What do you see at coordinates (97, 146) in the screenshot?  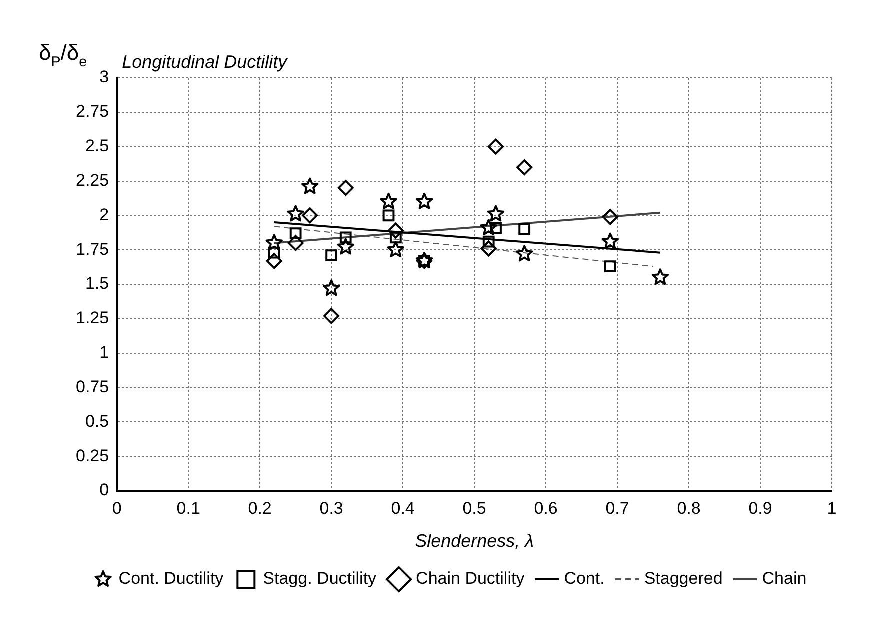 I see `y-tick-label: 2.5` at bounding box center [97, 146].